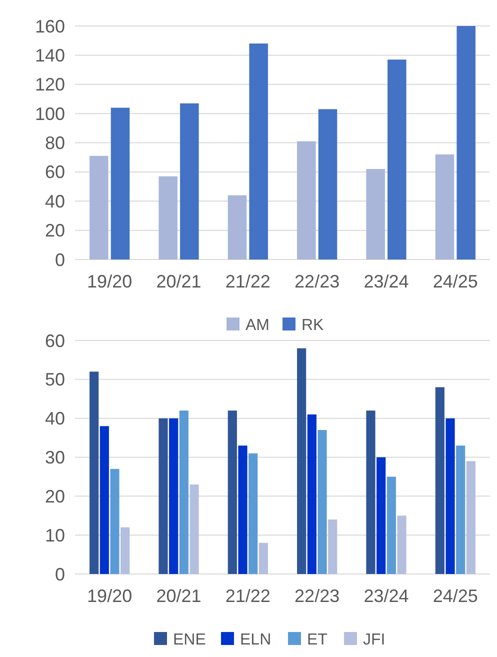 The width and height of the screenshot is (497, 657). I want to click on legend-label: ET, so click(317, 640).